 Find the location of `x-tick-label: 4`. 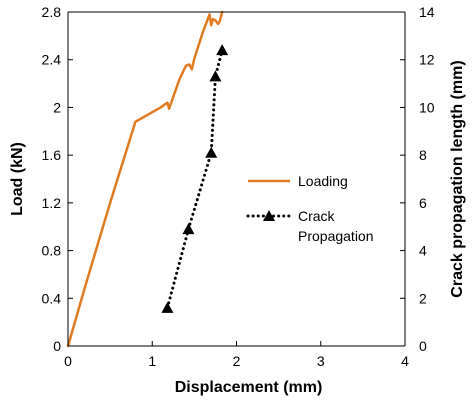

x-tick-label: 4 is located at coordinates (405, 361).